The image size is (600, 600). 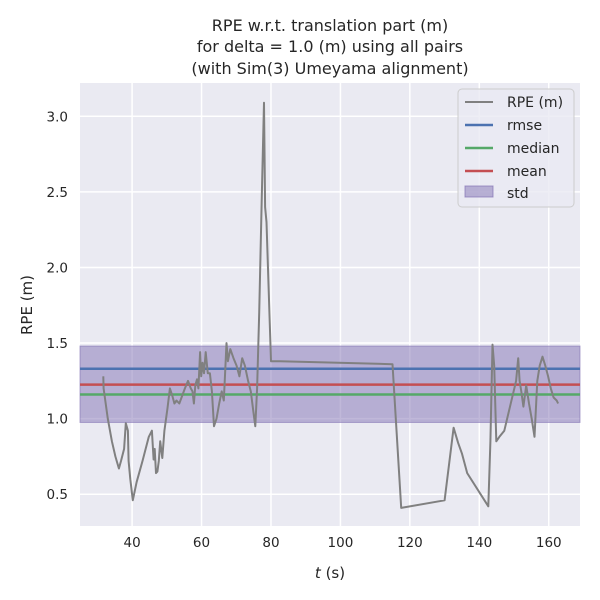 What do you see at coordinates (57, 344) in the screenshot?
I see `y-tick-label: 1.5` at bounding box center [57, 344].